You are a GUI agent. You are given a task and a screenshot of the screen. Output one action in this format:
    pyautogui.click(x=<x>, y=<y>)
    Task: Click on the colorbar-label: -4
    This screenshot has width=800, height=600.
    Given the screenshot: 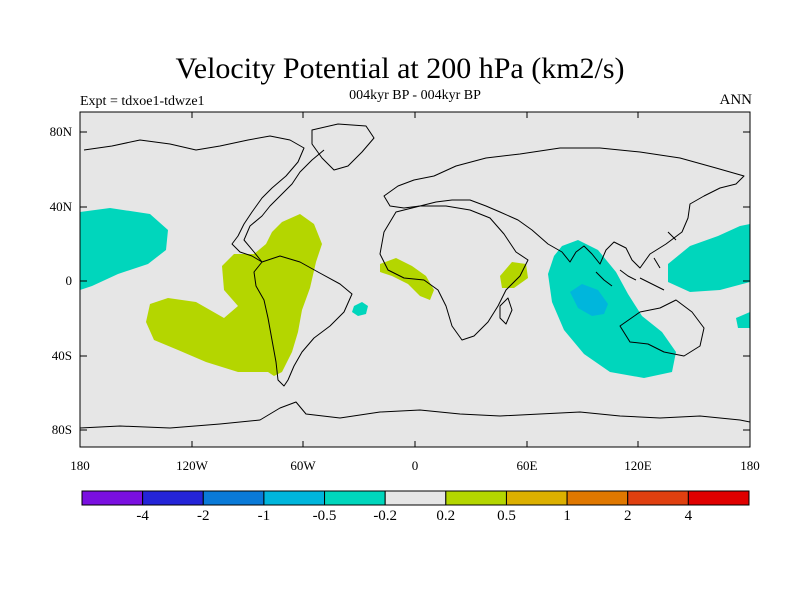 What is the action you would take?
    pyautogui.click(x=142, y=516)
    